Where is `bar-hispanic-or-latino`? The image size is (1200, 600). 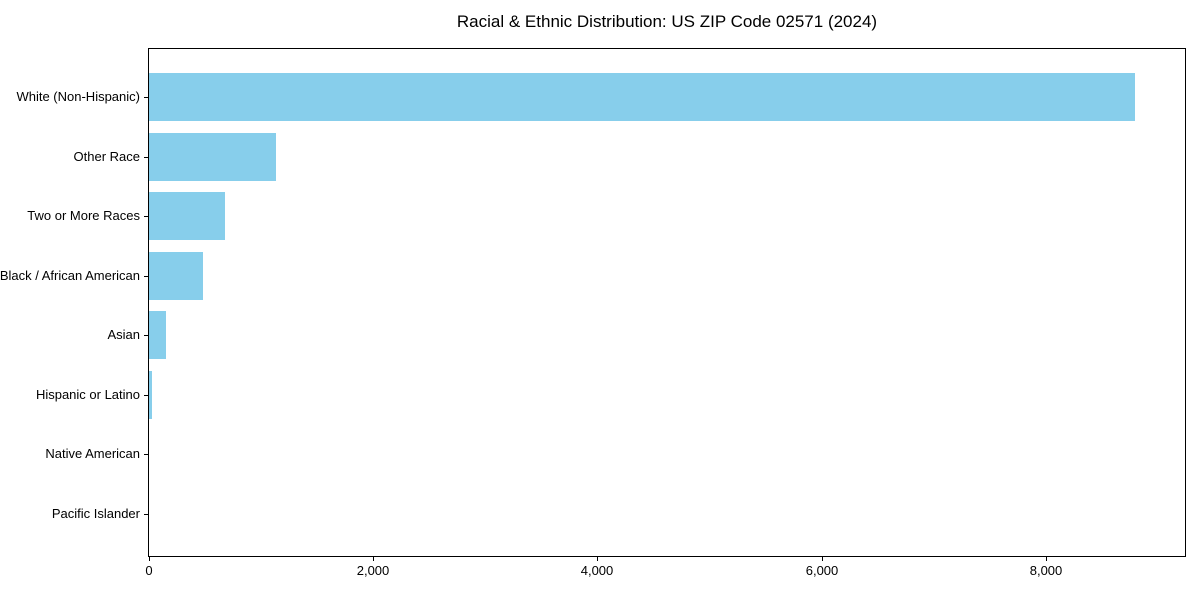
bar-hispanic-or-latino is located at coordinates (150, 394).